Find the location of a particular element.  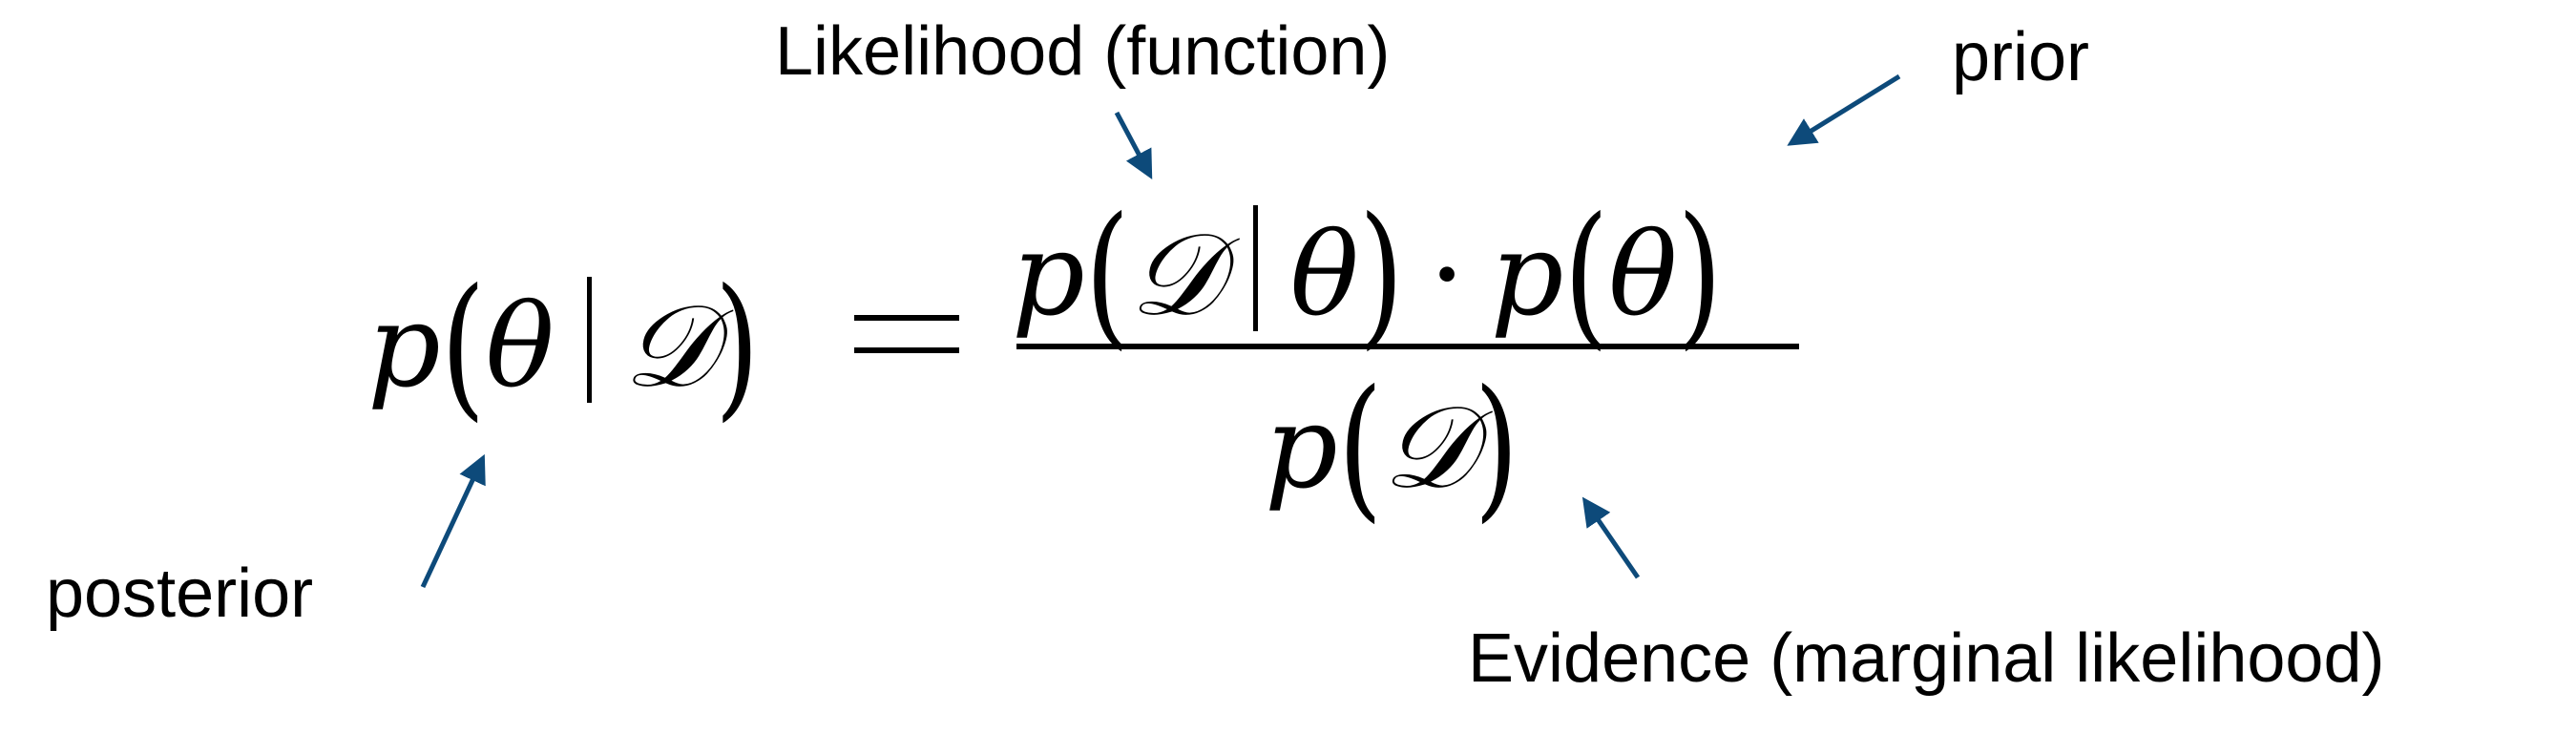

numerator-expression: p(𝒟 θ) · p(θ) is located at coordinates (1367, 275).